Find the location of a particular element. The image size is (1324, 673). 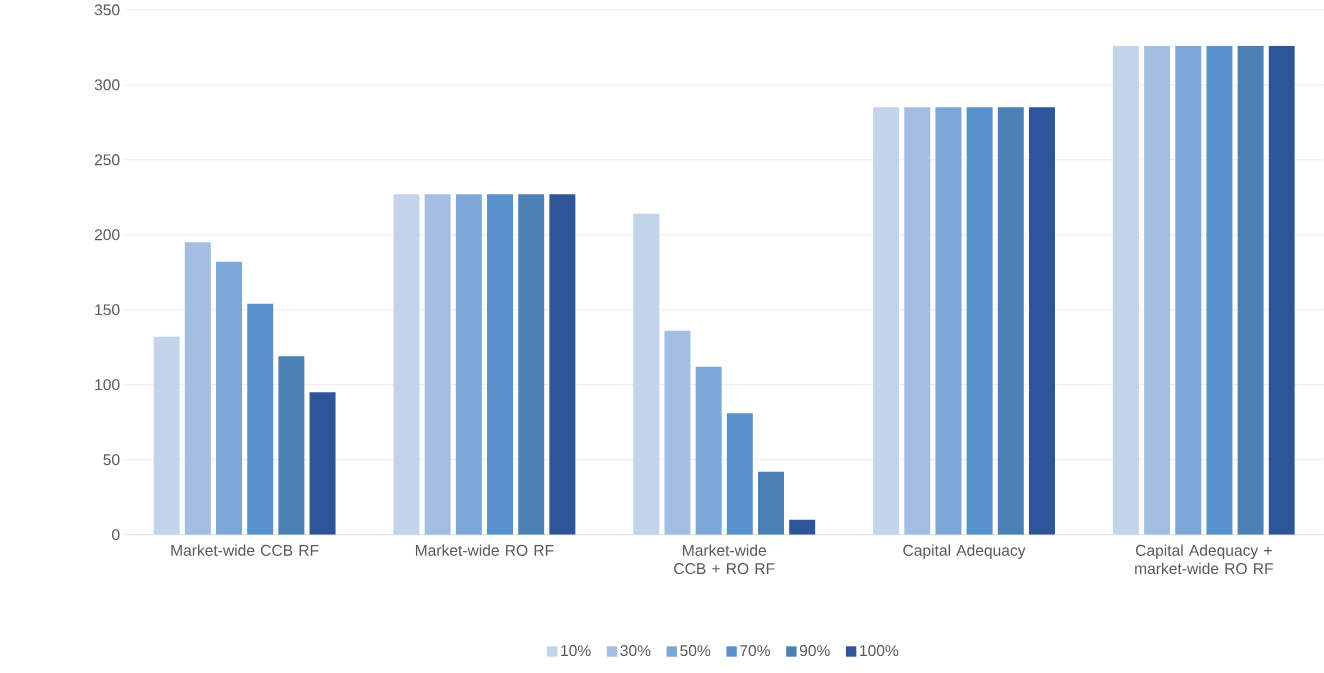

legend-label: 100% is located at coordinates (879, 651).